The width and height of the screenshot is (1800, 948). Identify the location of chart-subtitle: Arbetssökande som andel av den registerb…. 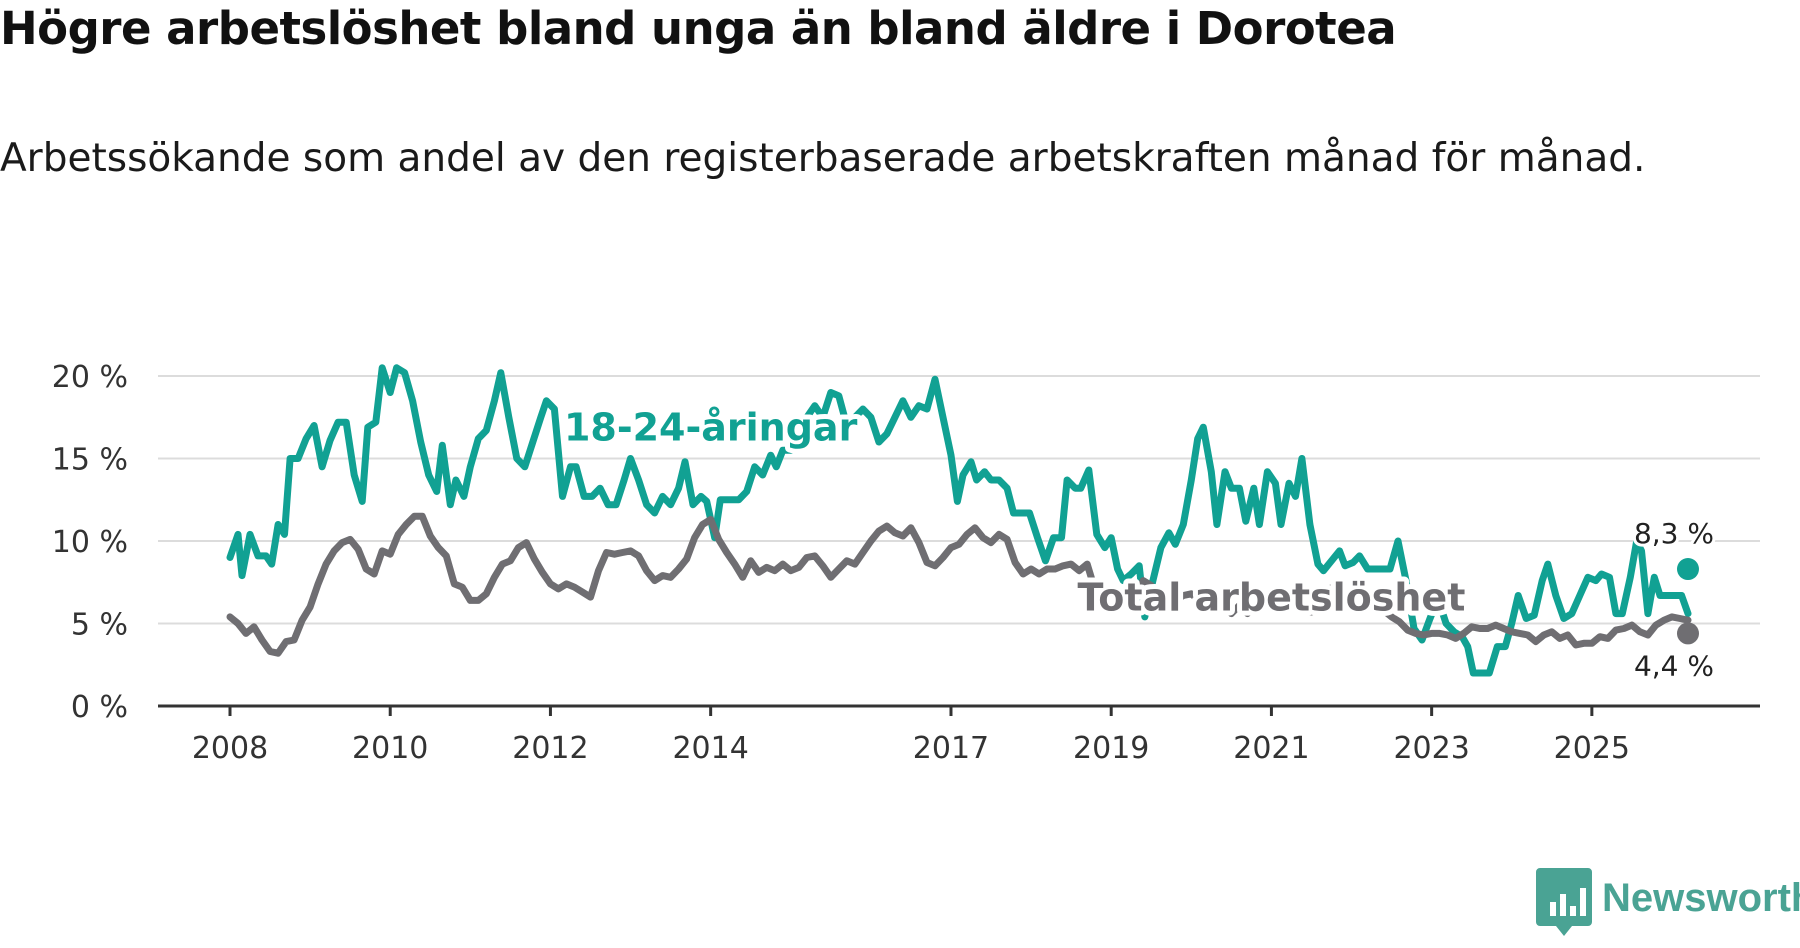
(823, 158).